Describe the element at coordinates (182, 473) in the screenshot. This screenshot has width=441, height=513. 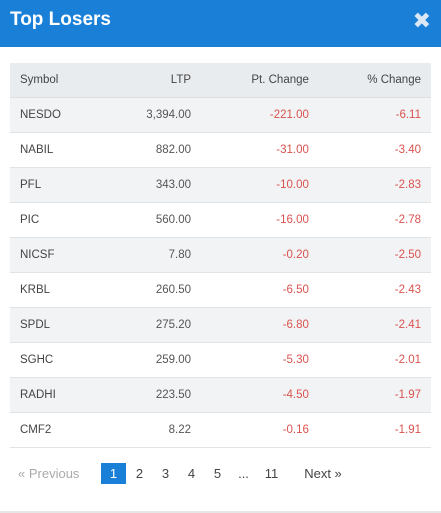
I see `pagination: « Previous 1 2 3 4 5 ... 11 Next »` at that location.